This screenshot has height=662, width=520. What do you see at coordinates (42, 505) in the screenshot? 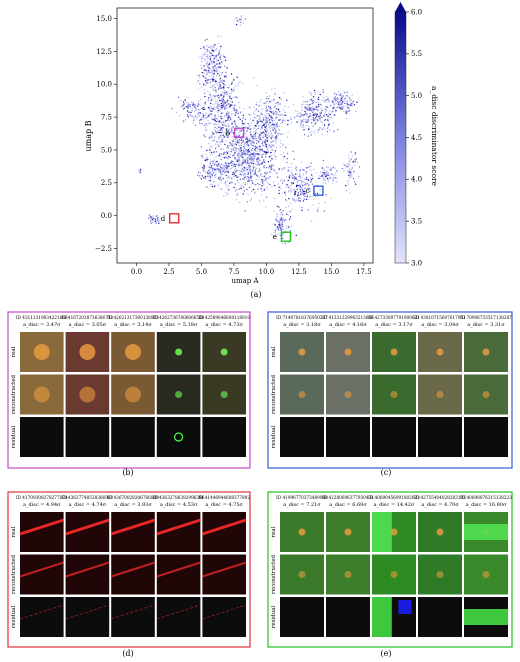
I see `disc-score: a_disc = 4.94σ` at bounding box center [42, 505].